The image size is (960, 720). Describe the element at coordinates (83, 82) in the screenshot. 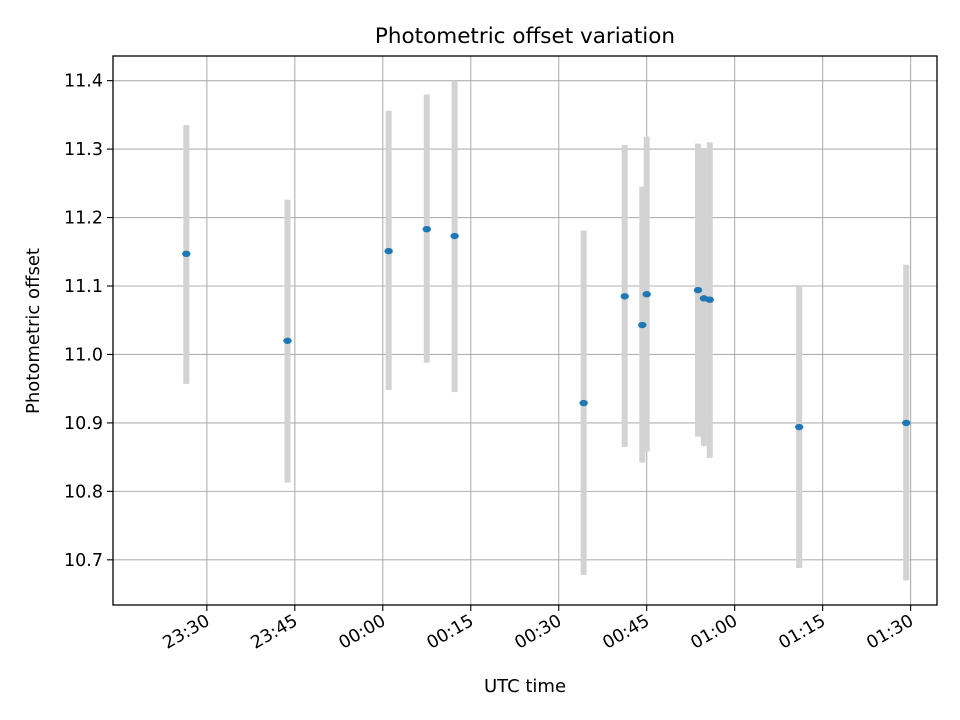

I see `y-tick-label: 11.4` at that location.